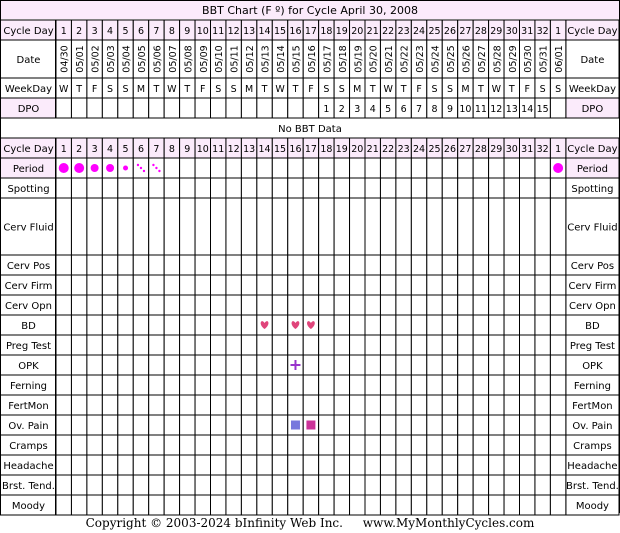  What do you see at coordinates (512, 31) in the screenshot?
I see `cycle-day-number: 30` at bounding box center [512, 31].